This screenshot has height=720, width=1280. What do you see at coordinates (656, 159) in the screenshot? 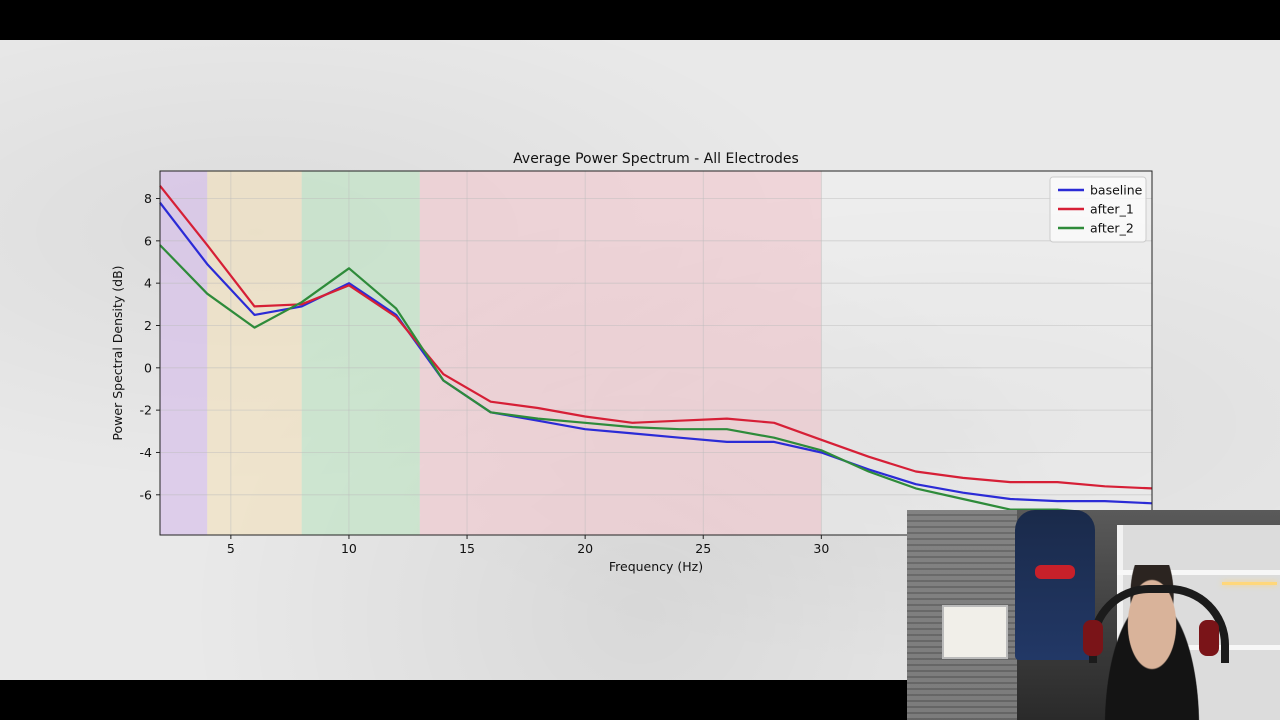
I see `chart-title: Average Power Spectrum - All Electrodes` at bounding box center [656, 159].